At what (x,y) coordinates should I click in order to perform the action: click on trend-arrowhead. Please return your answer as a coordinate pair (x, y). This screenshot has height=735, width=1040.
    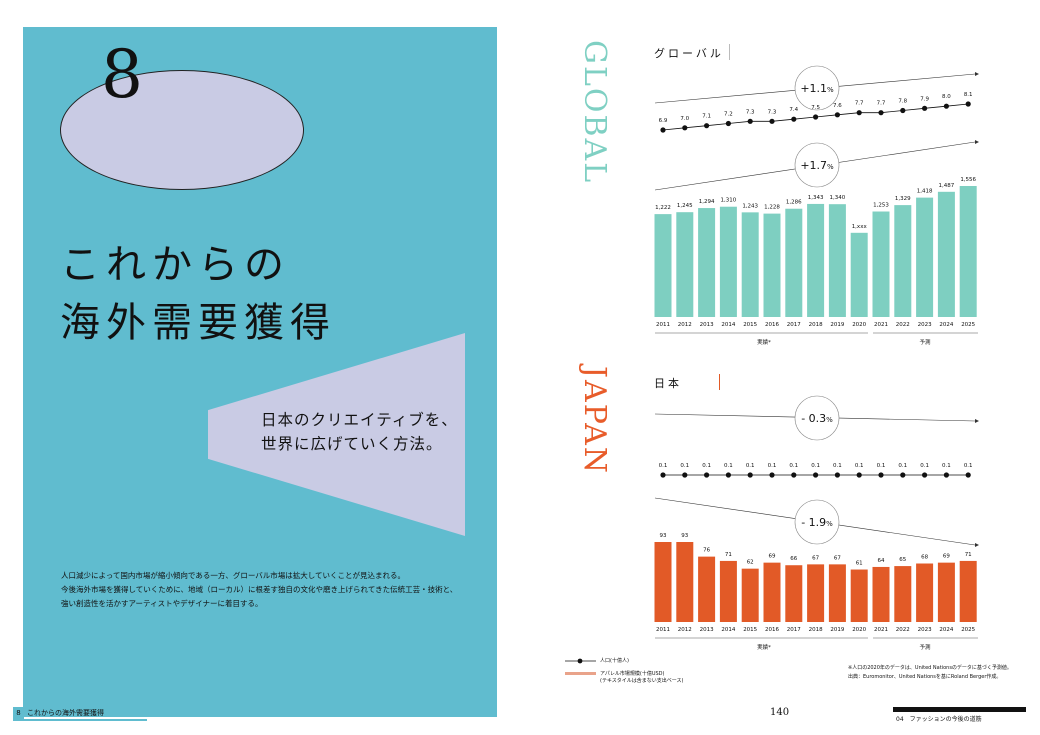
    Looking at the image, I should click on (977, 142).